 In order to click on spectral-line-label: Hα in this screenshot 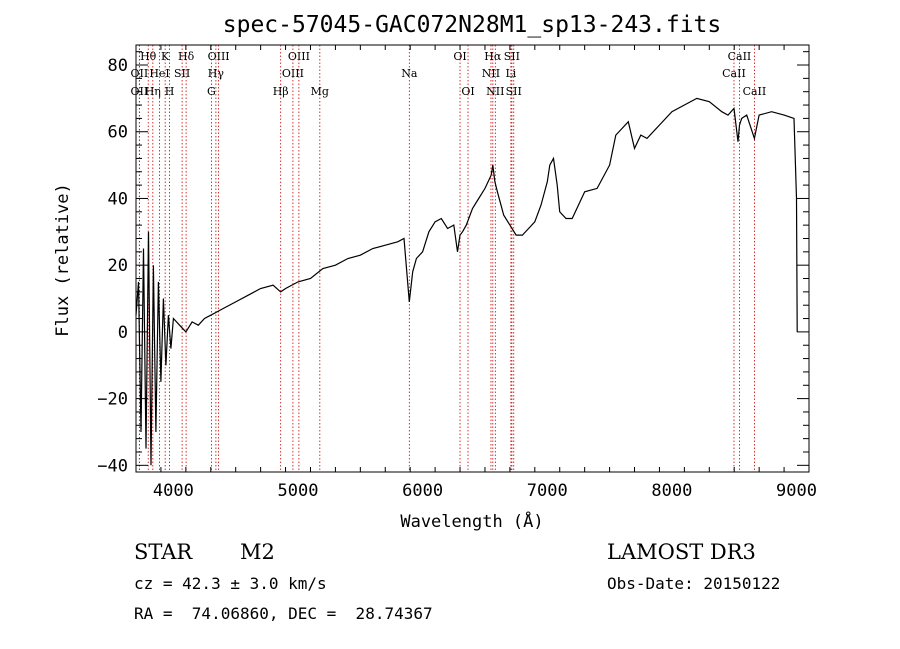, I will do `click(493, 56)`.